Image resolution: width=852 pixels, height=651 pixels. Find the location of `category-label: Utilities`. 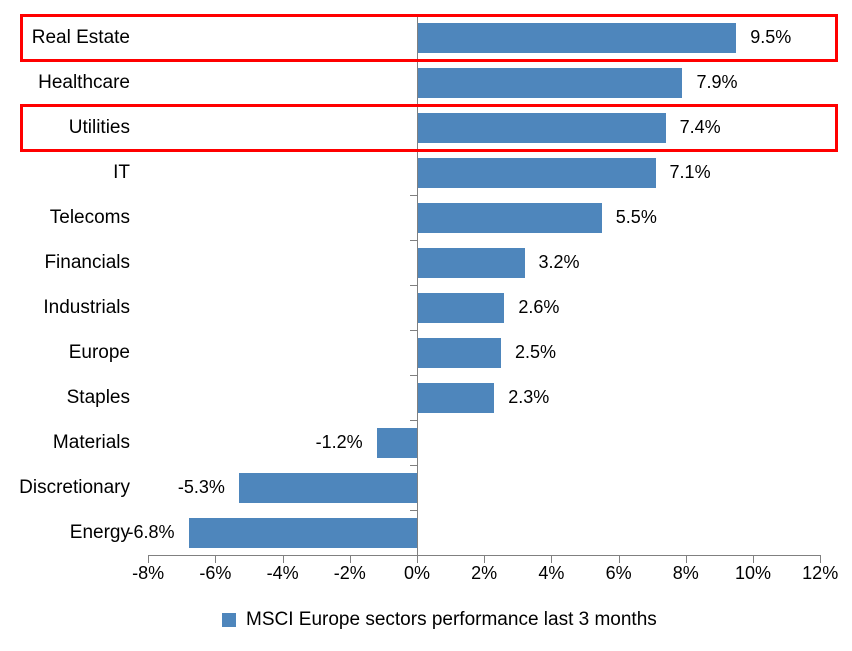

category-label: Utilities is located at coordinates (99, 127).